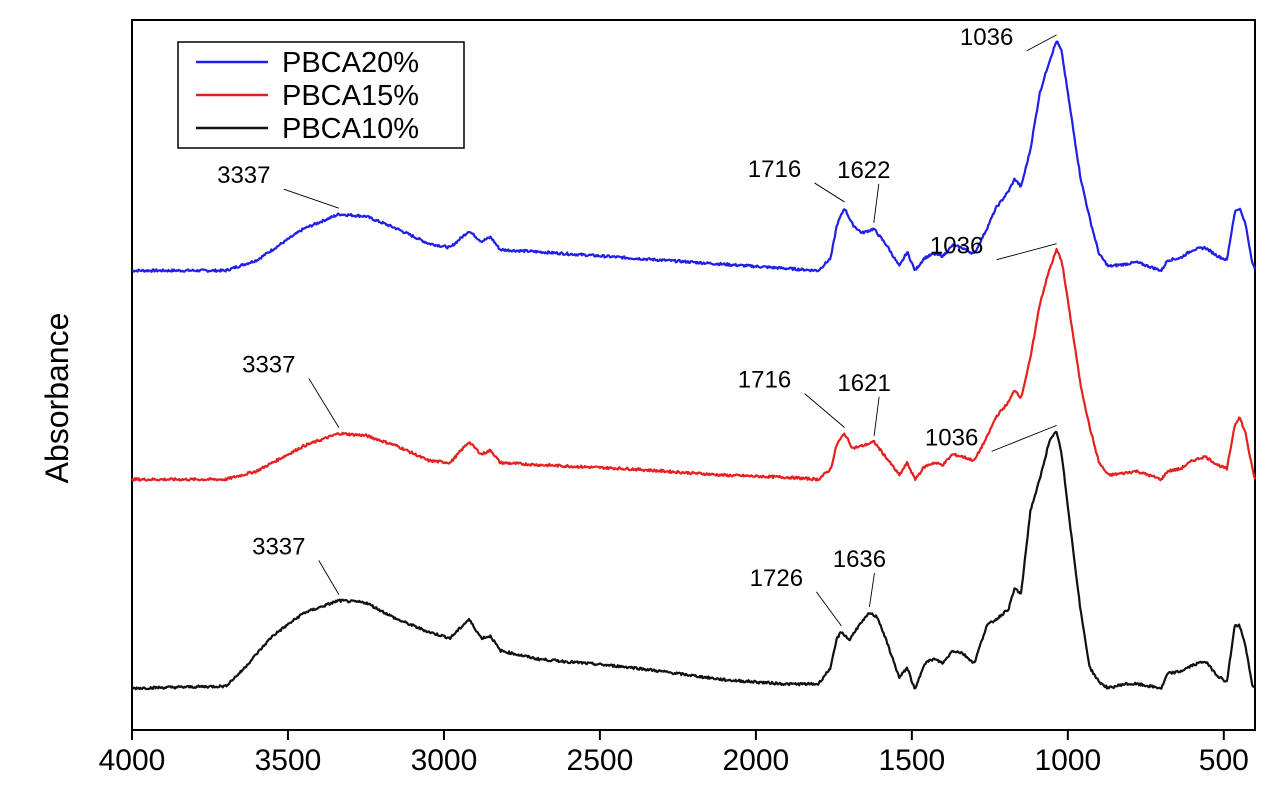 This screenshot has height=796, width=1282. Describe the element at coordinates (776, 578) in the screenshot. I see `annotation-label: 1726` at that location.